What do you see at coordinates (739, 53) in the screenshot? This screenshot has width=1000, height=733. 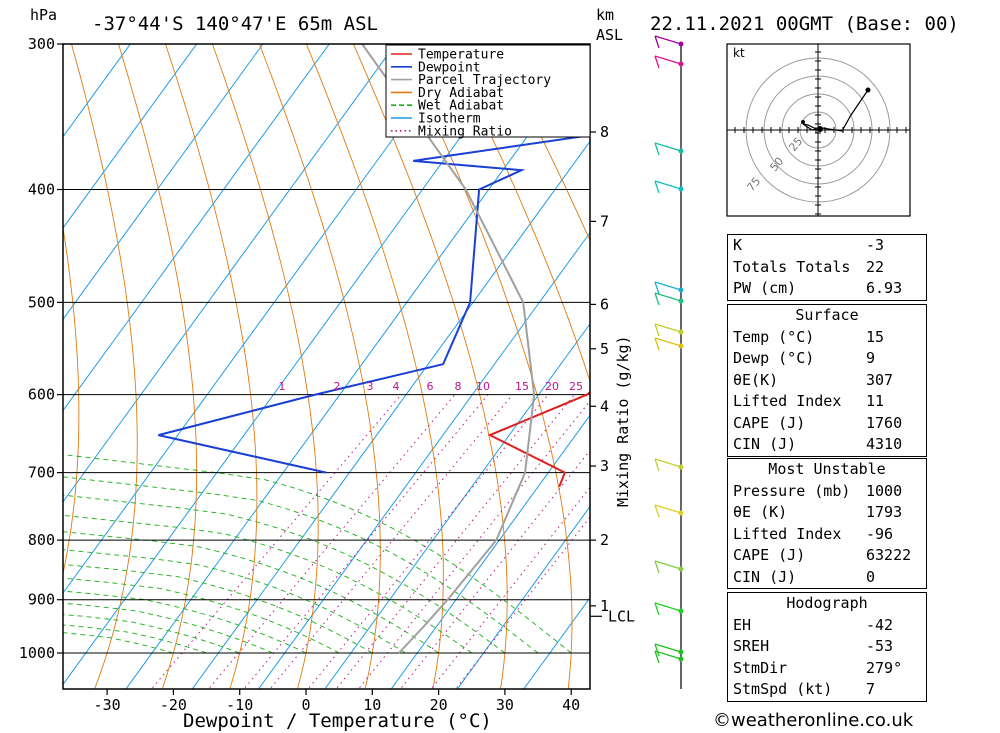 I see `hodograph-unit: kt` at bounding box center [739, 53].